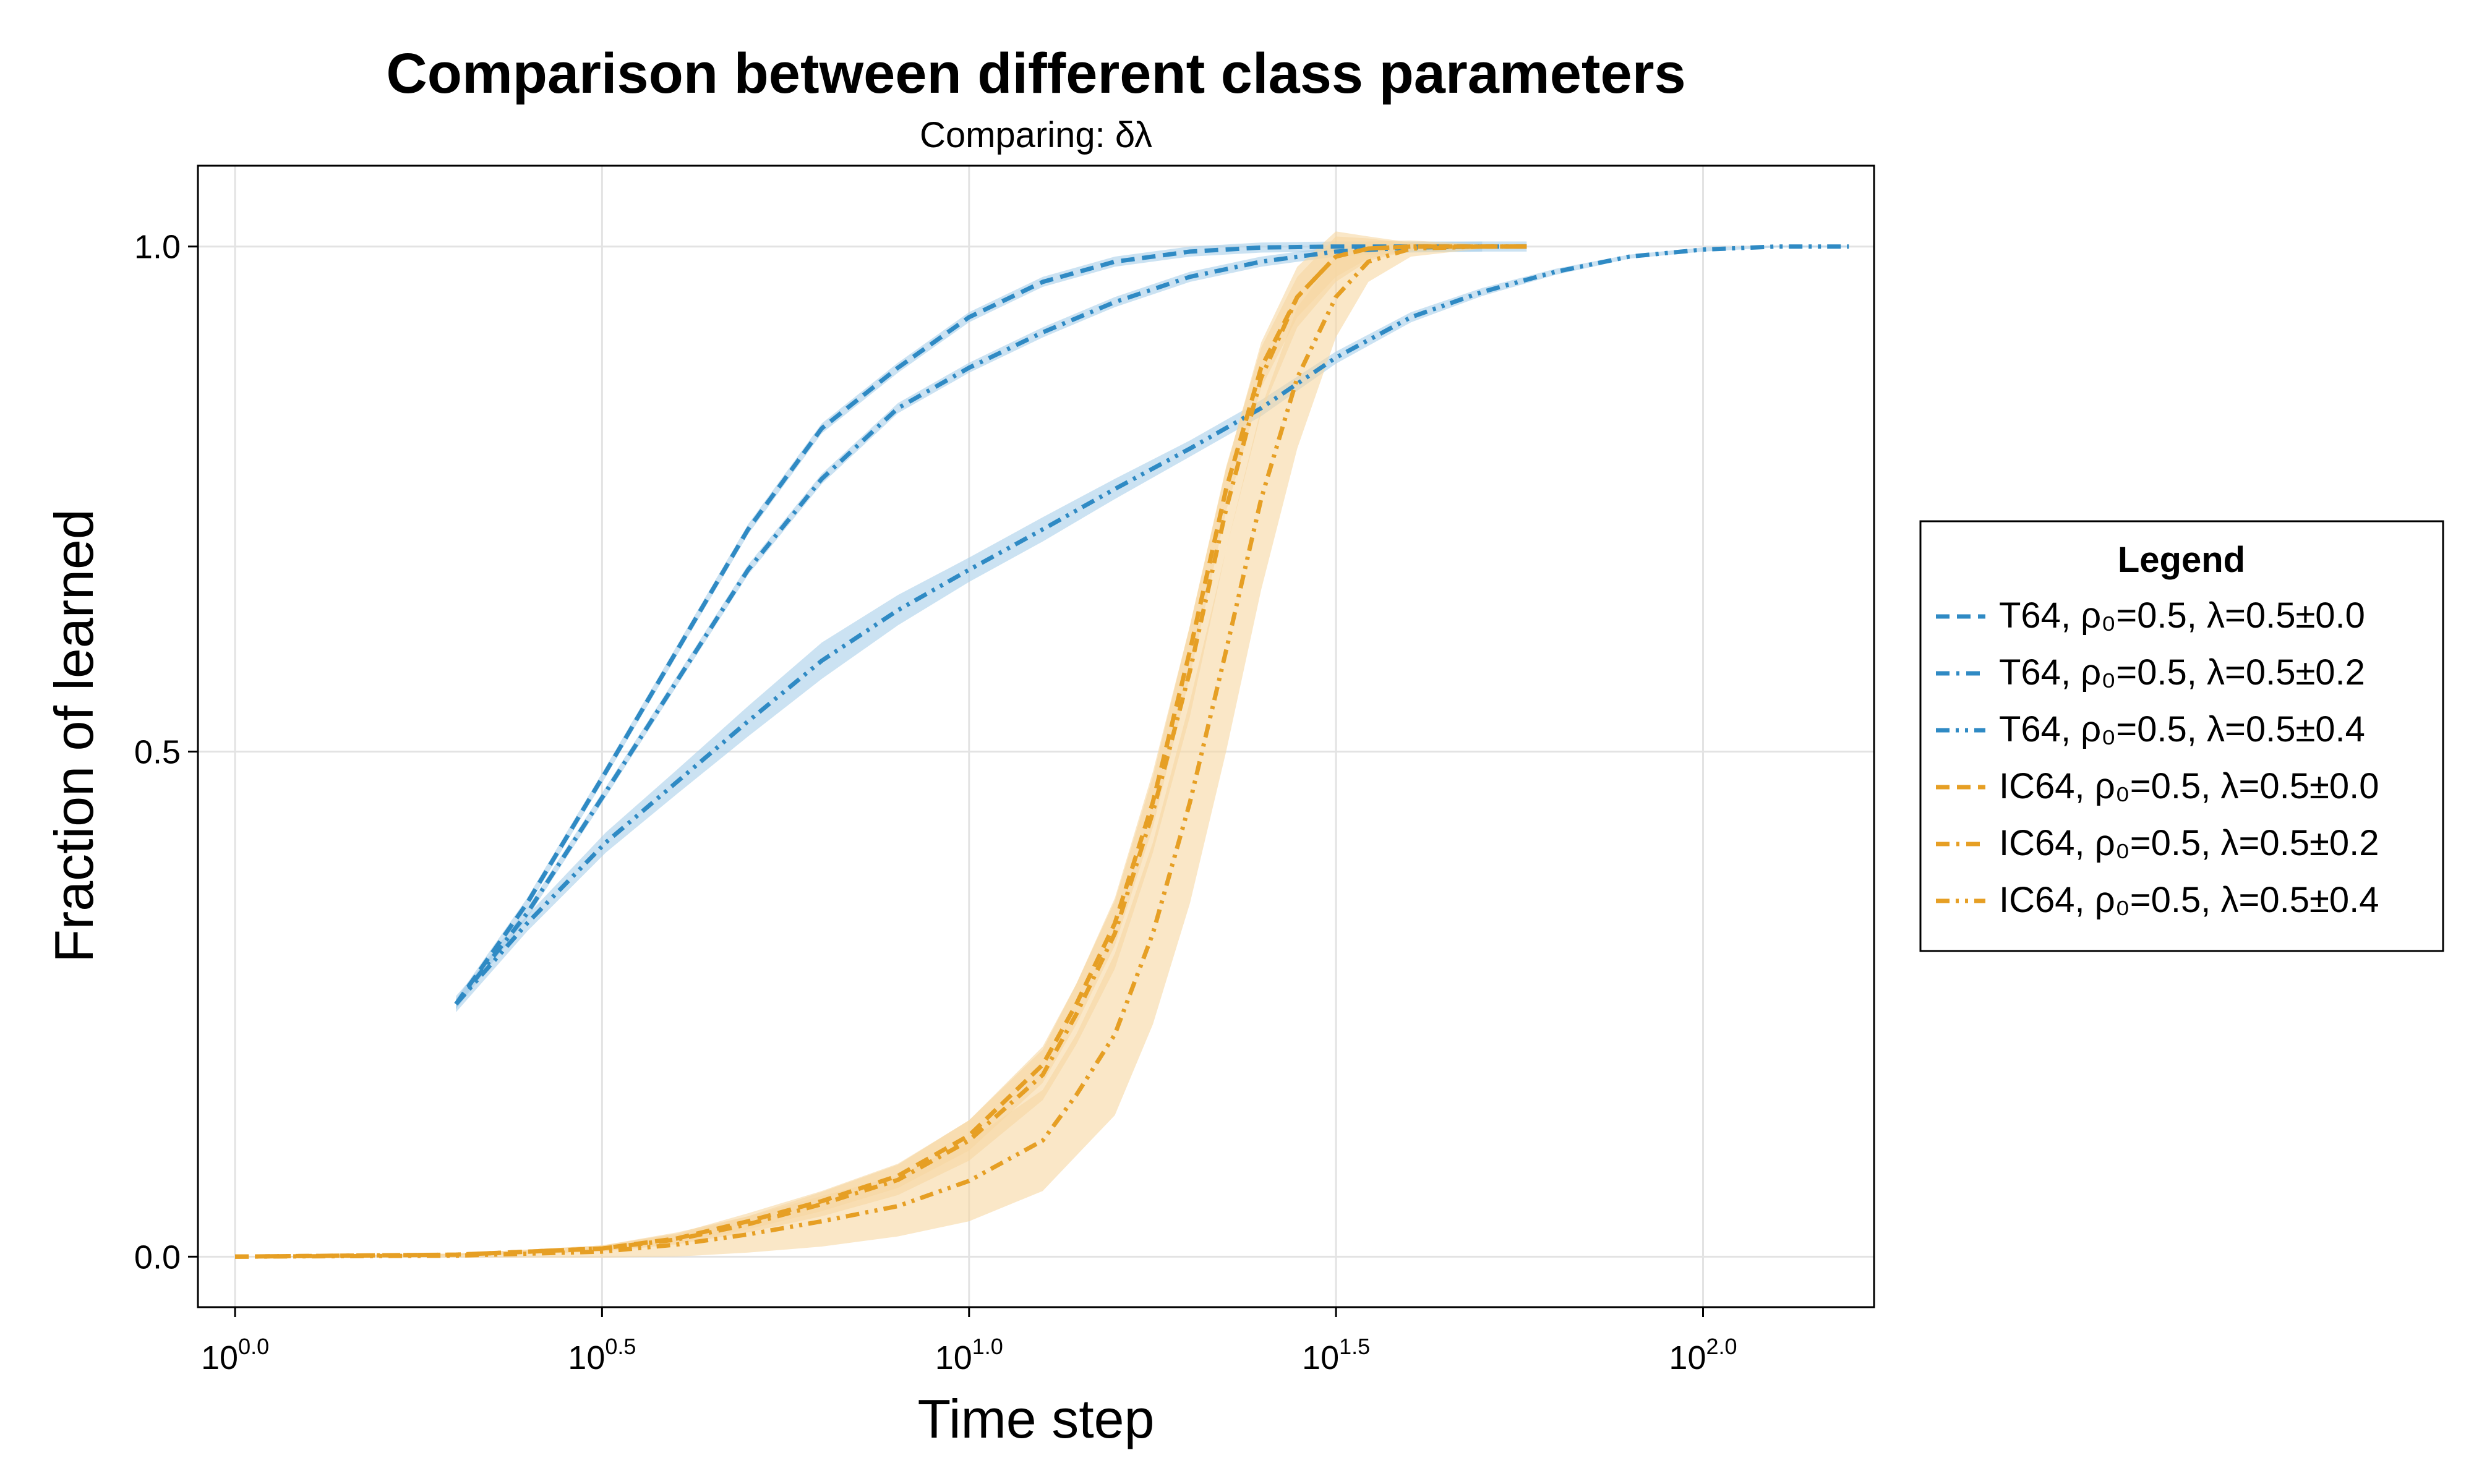 This screenshot has width=2474, height=1484. I want to click on y-axis-ticks: 0.0 0.5 1.0, so click(166, 752).